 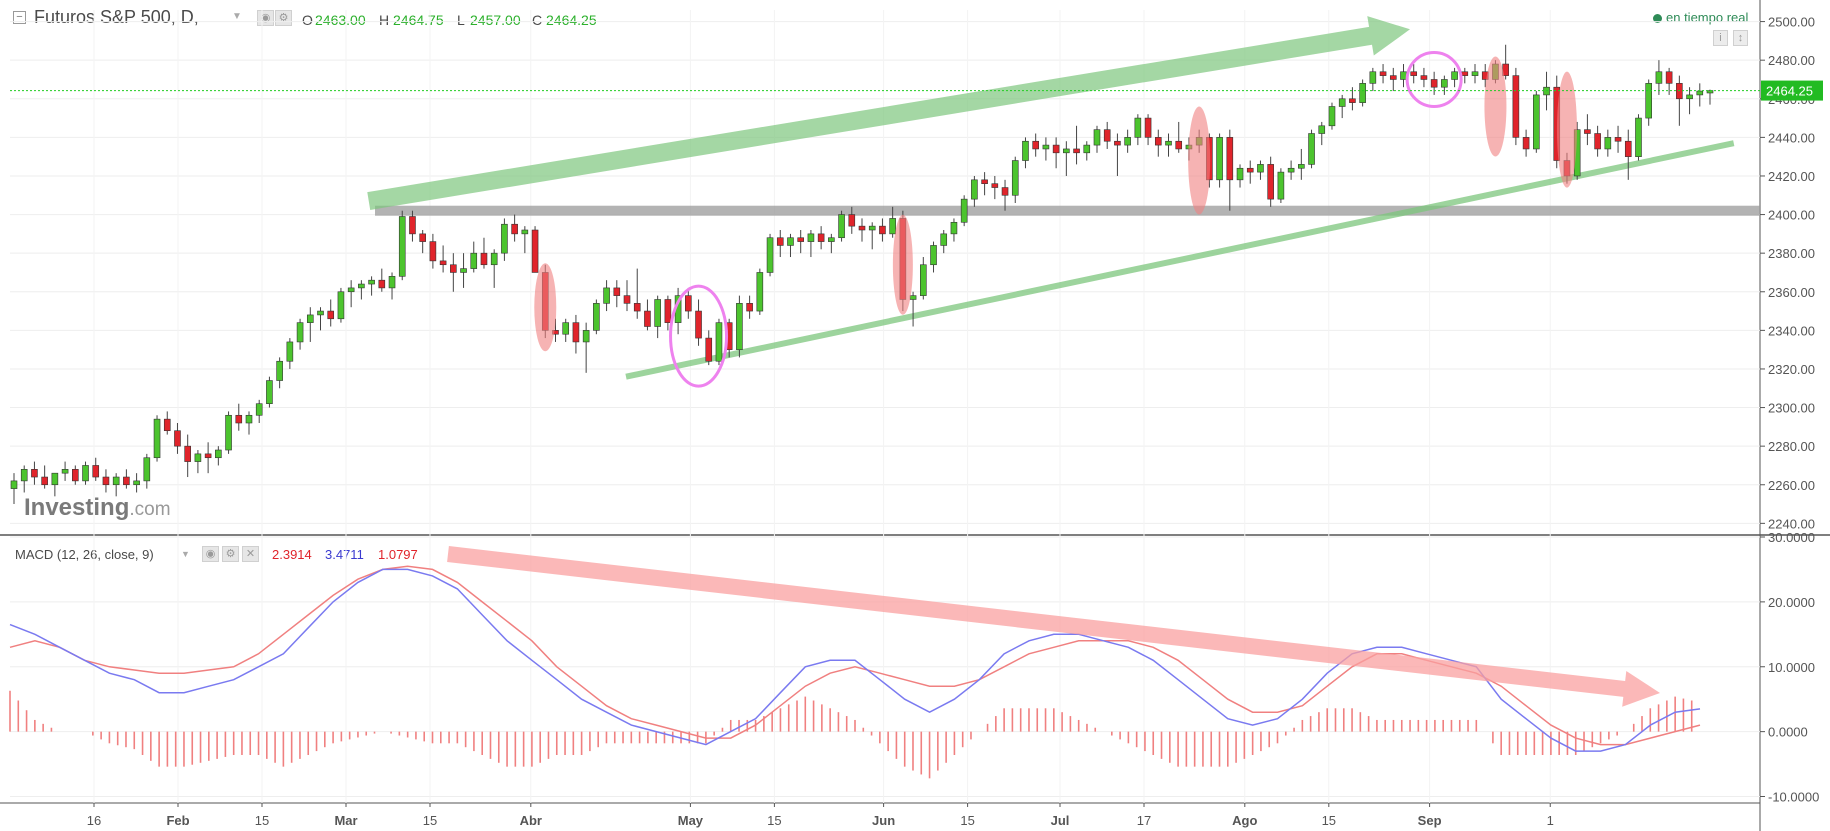 What do you see at coordinates (250, 554) in the screenshot?
I see `macd-close-icon: ✕` at bounding box center [250, 554].